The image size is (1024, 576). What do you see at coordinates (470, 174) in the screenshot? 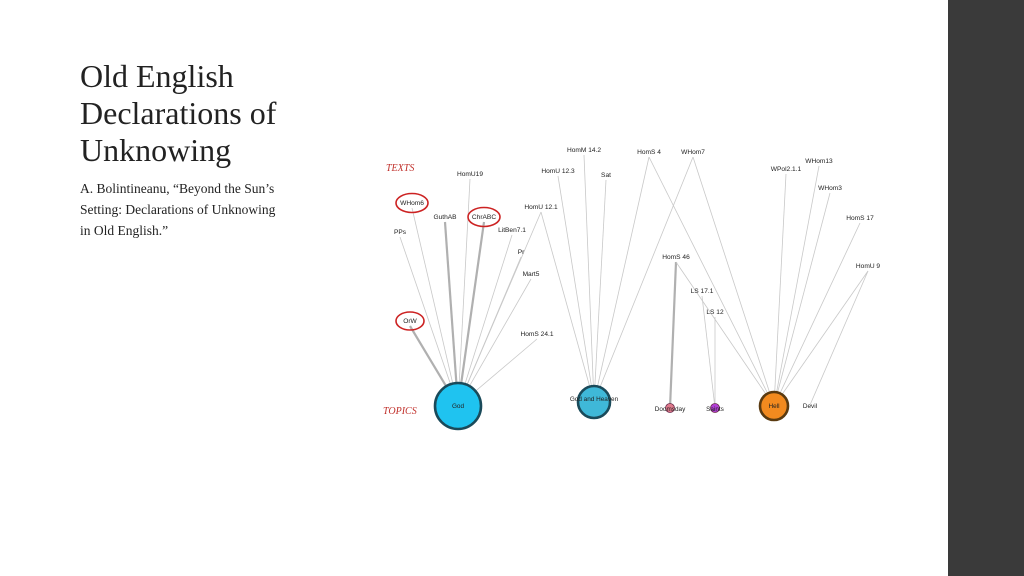
I see `text-node-homu19: HomU19` at bounding box center [470, 174].